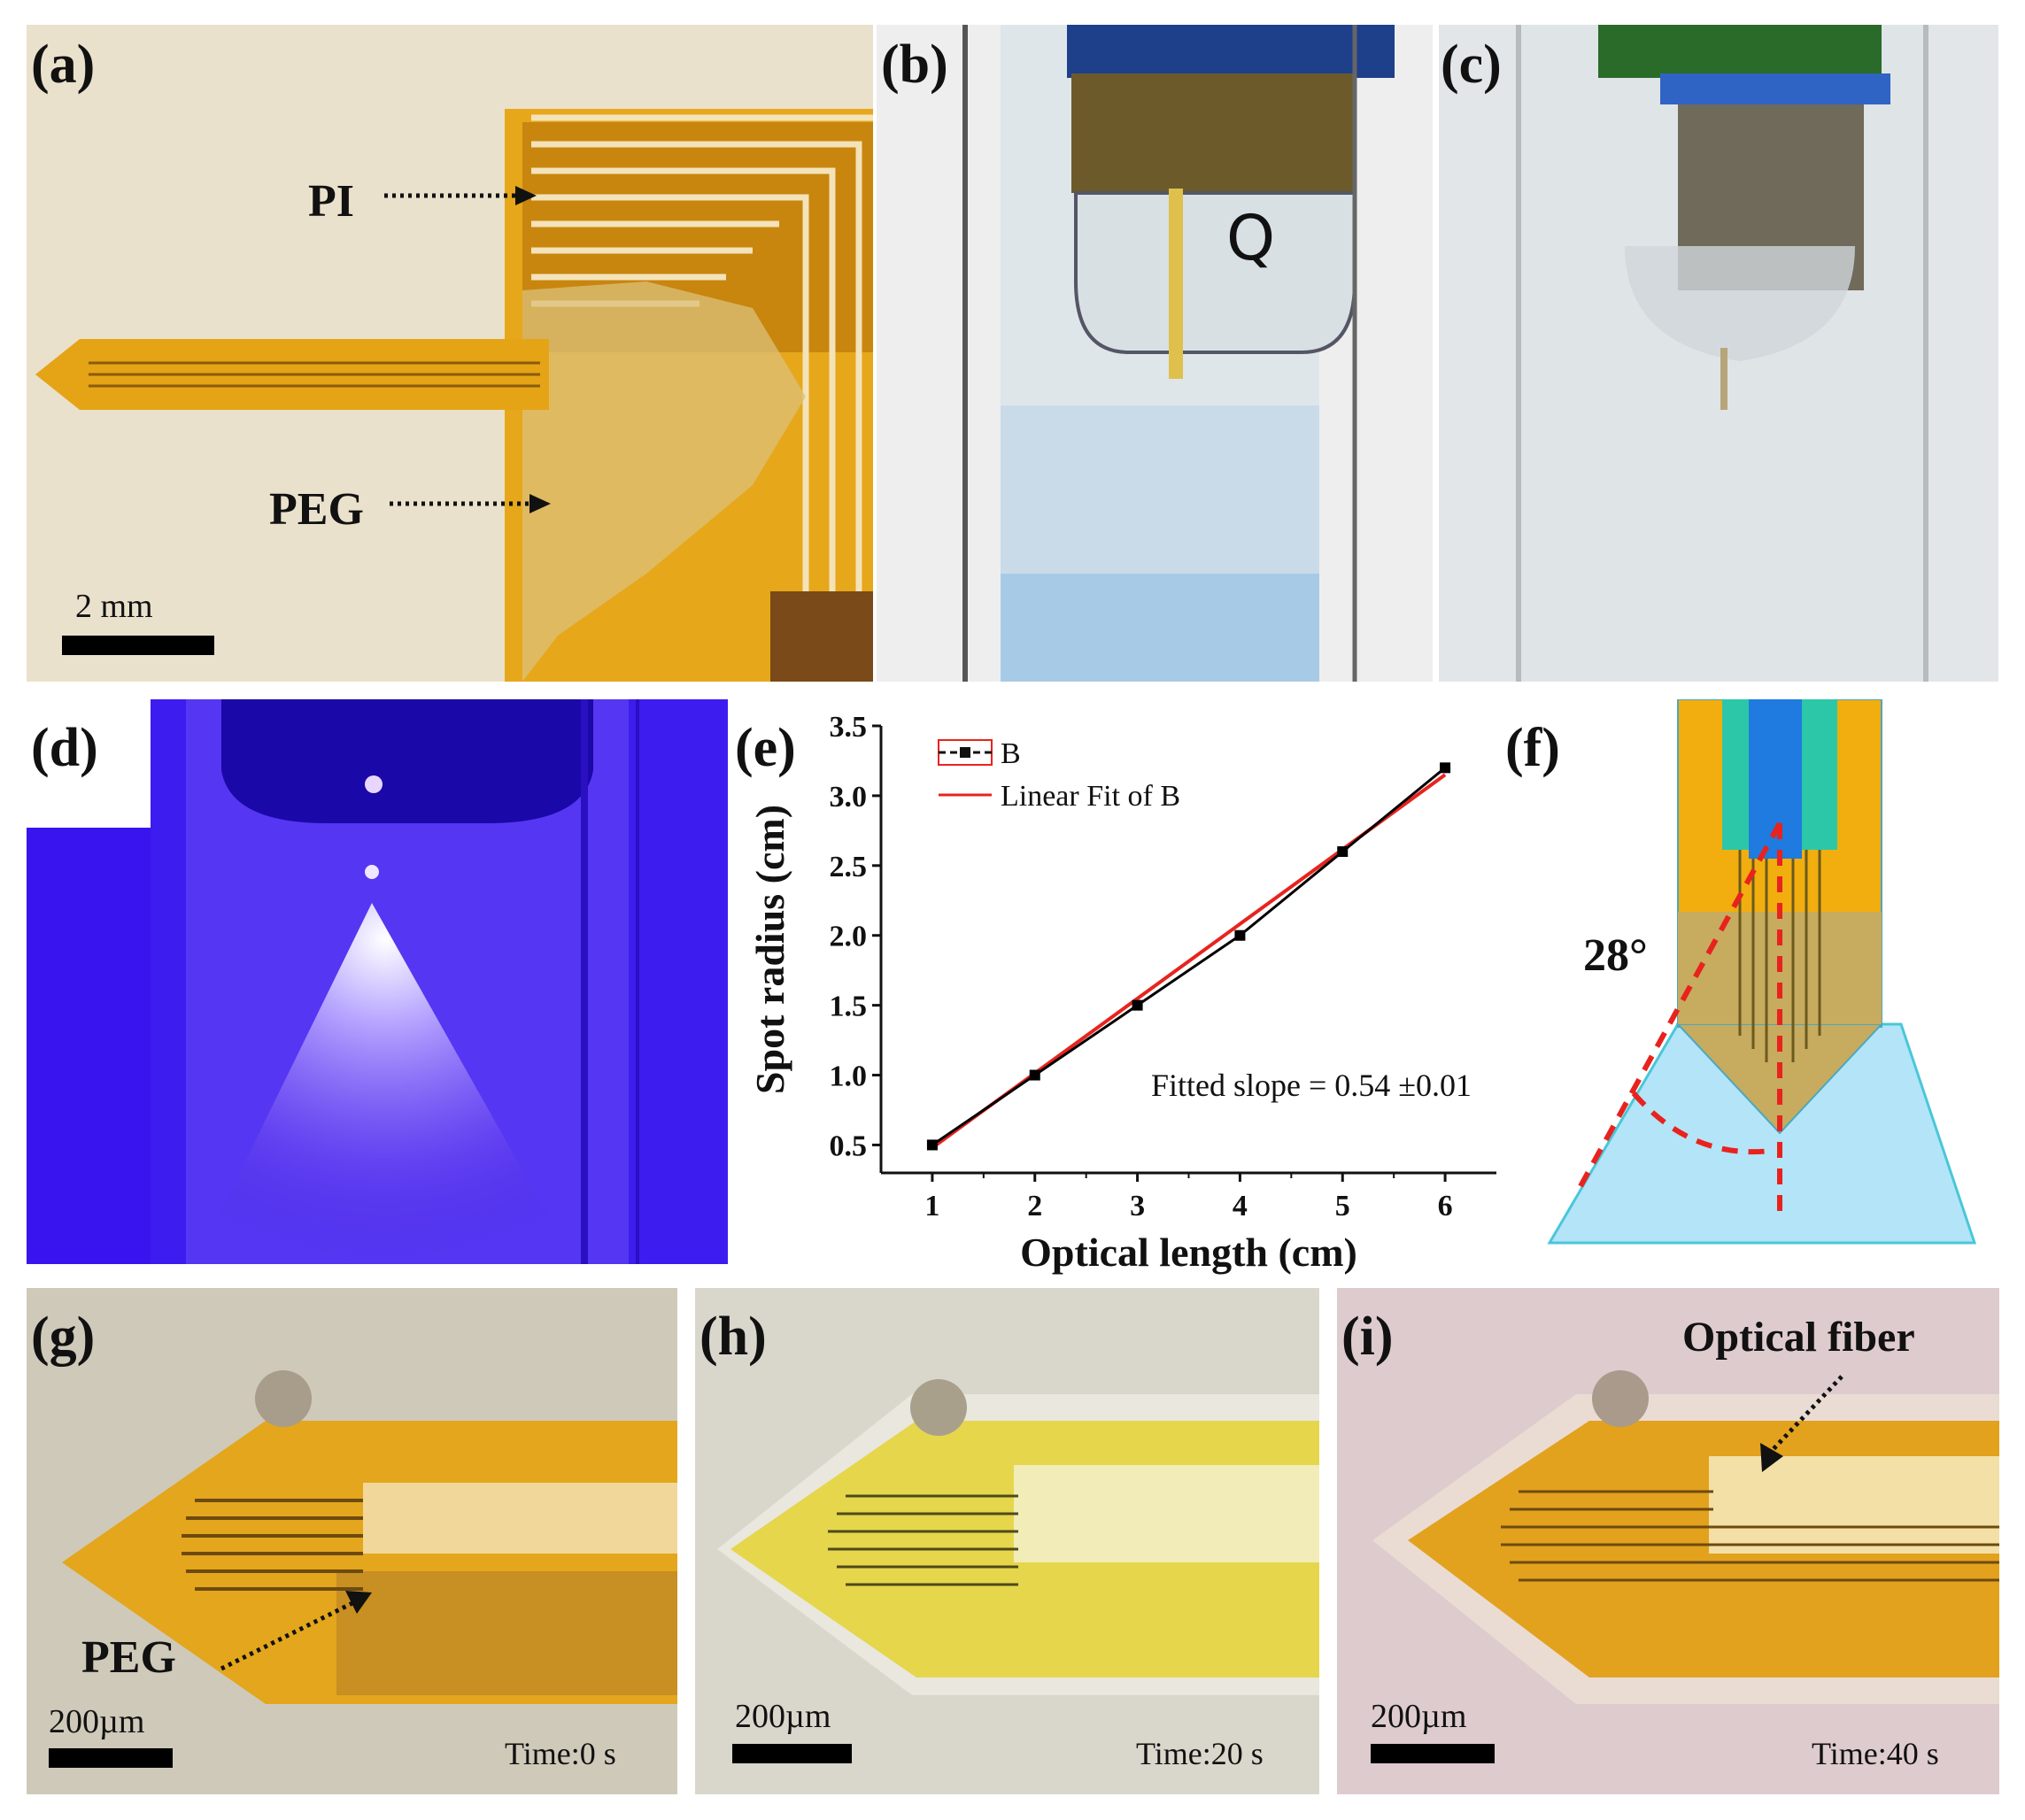 This screenshot has width=2025, height=1820. What do you see at coordinates (931, 1206) in the screenshot?
I see `x-tick-label: 1` at bounding box center [931, 1206].